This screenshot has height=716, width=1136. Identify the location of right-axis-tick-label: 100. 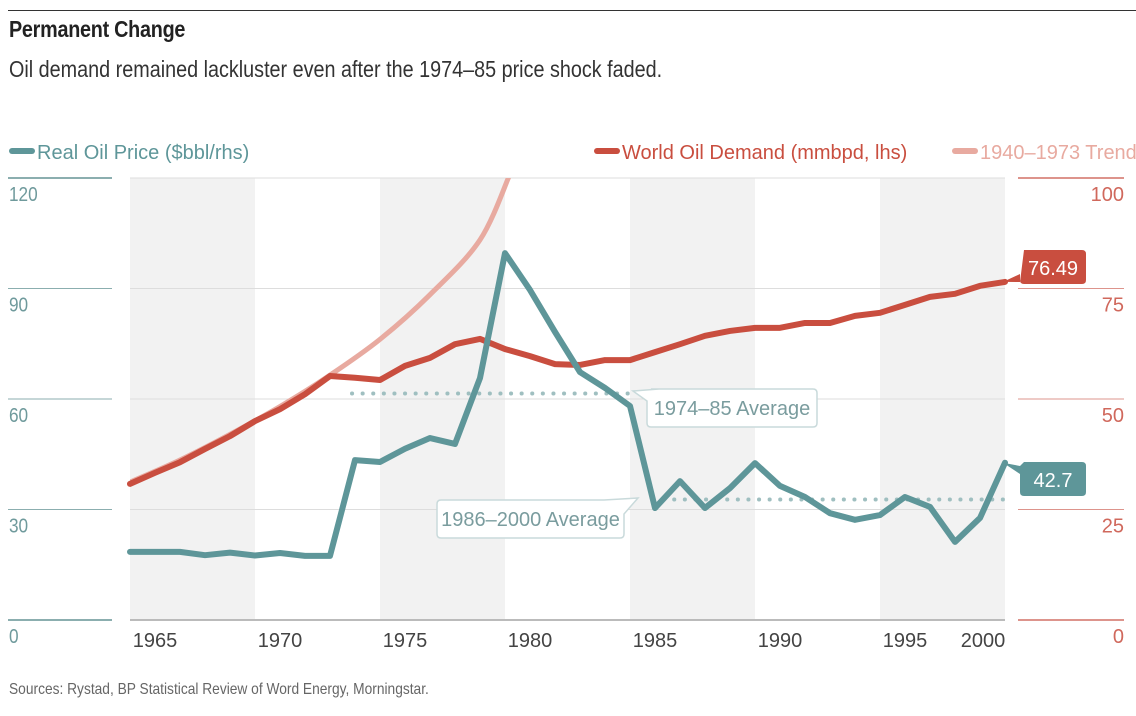
(1107, 195).